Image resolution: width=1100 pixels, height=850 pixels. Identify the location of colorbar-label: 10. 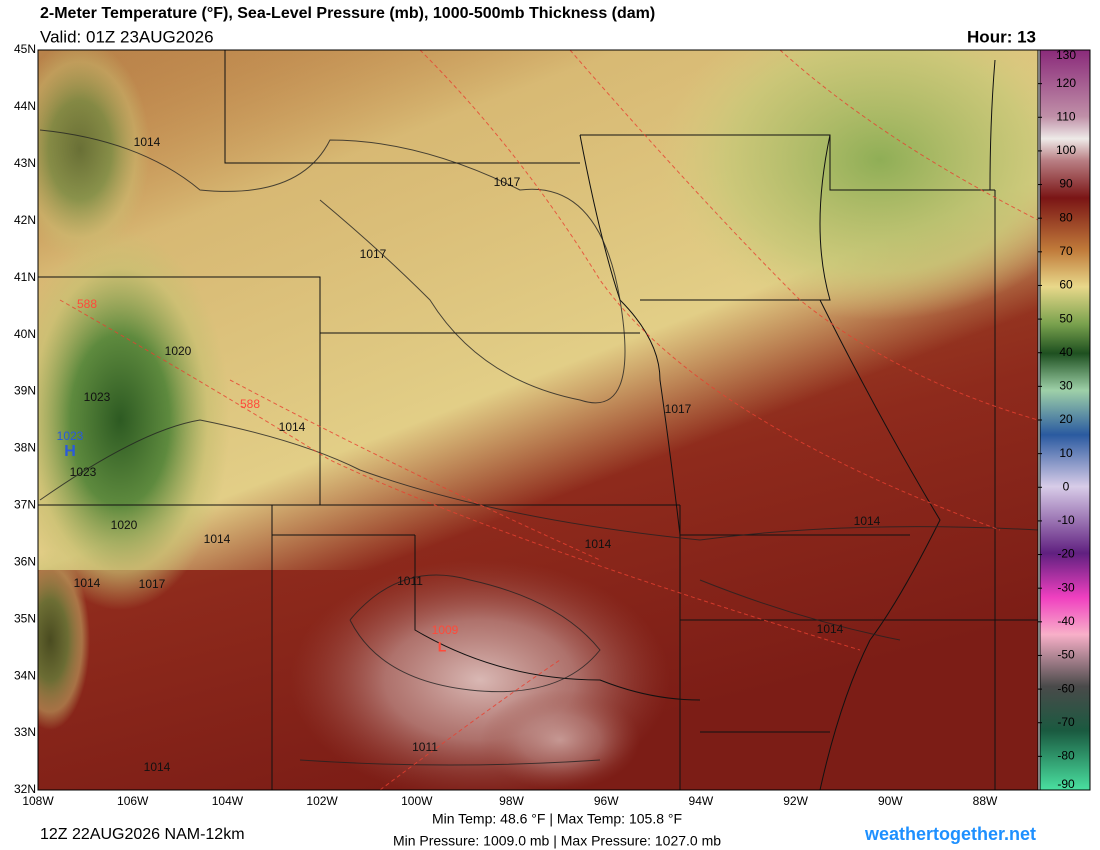
(1066, 453).